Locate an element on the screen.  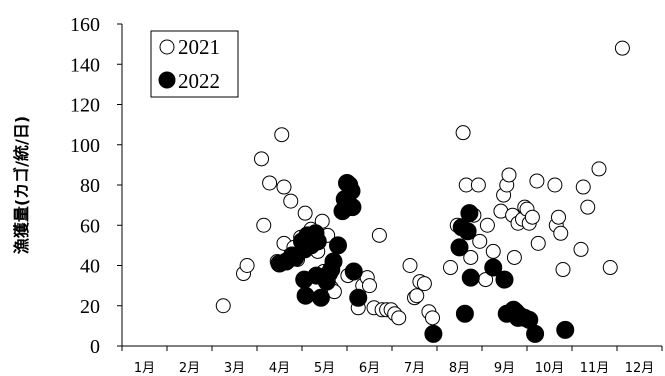
y-tick-label: 120 is located at coordinates (85, 106).